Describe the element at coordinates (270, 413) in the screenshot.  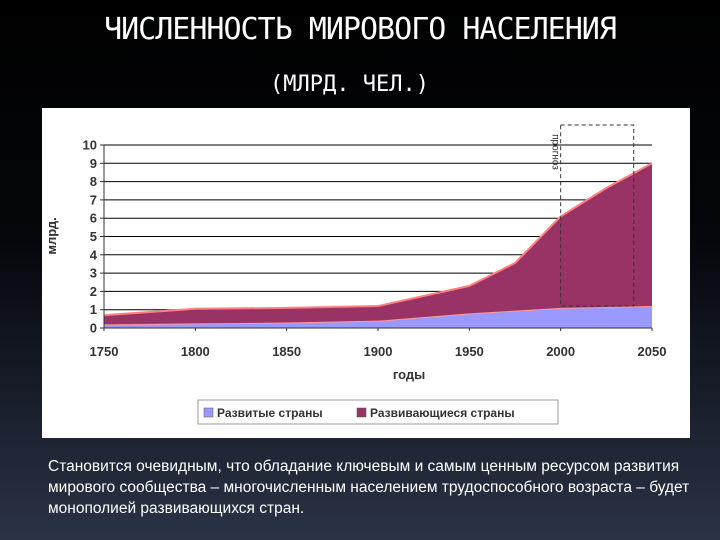
I see `legend-label-developed: Развитые страны` at that location.